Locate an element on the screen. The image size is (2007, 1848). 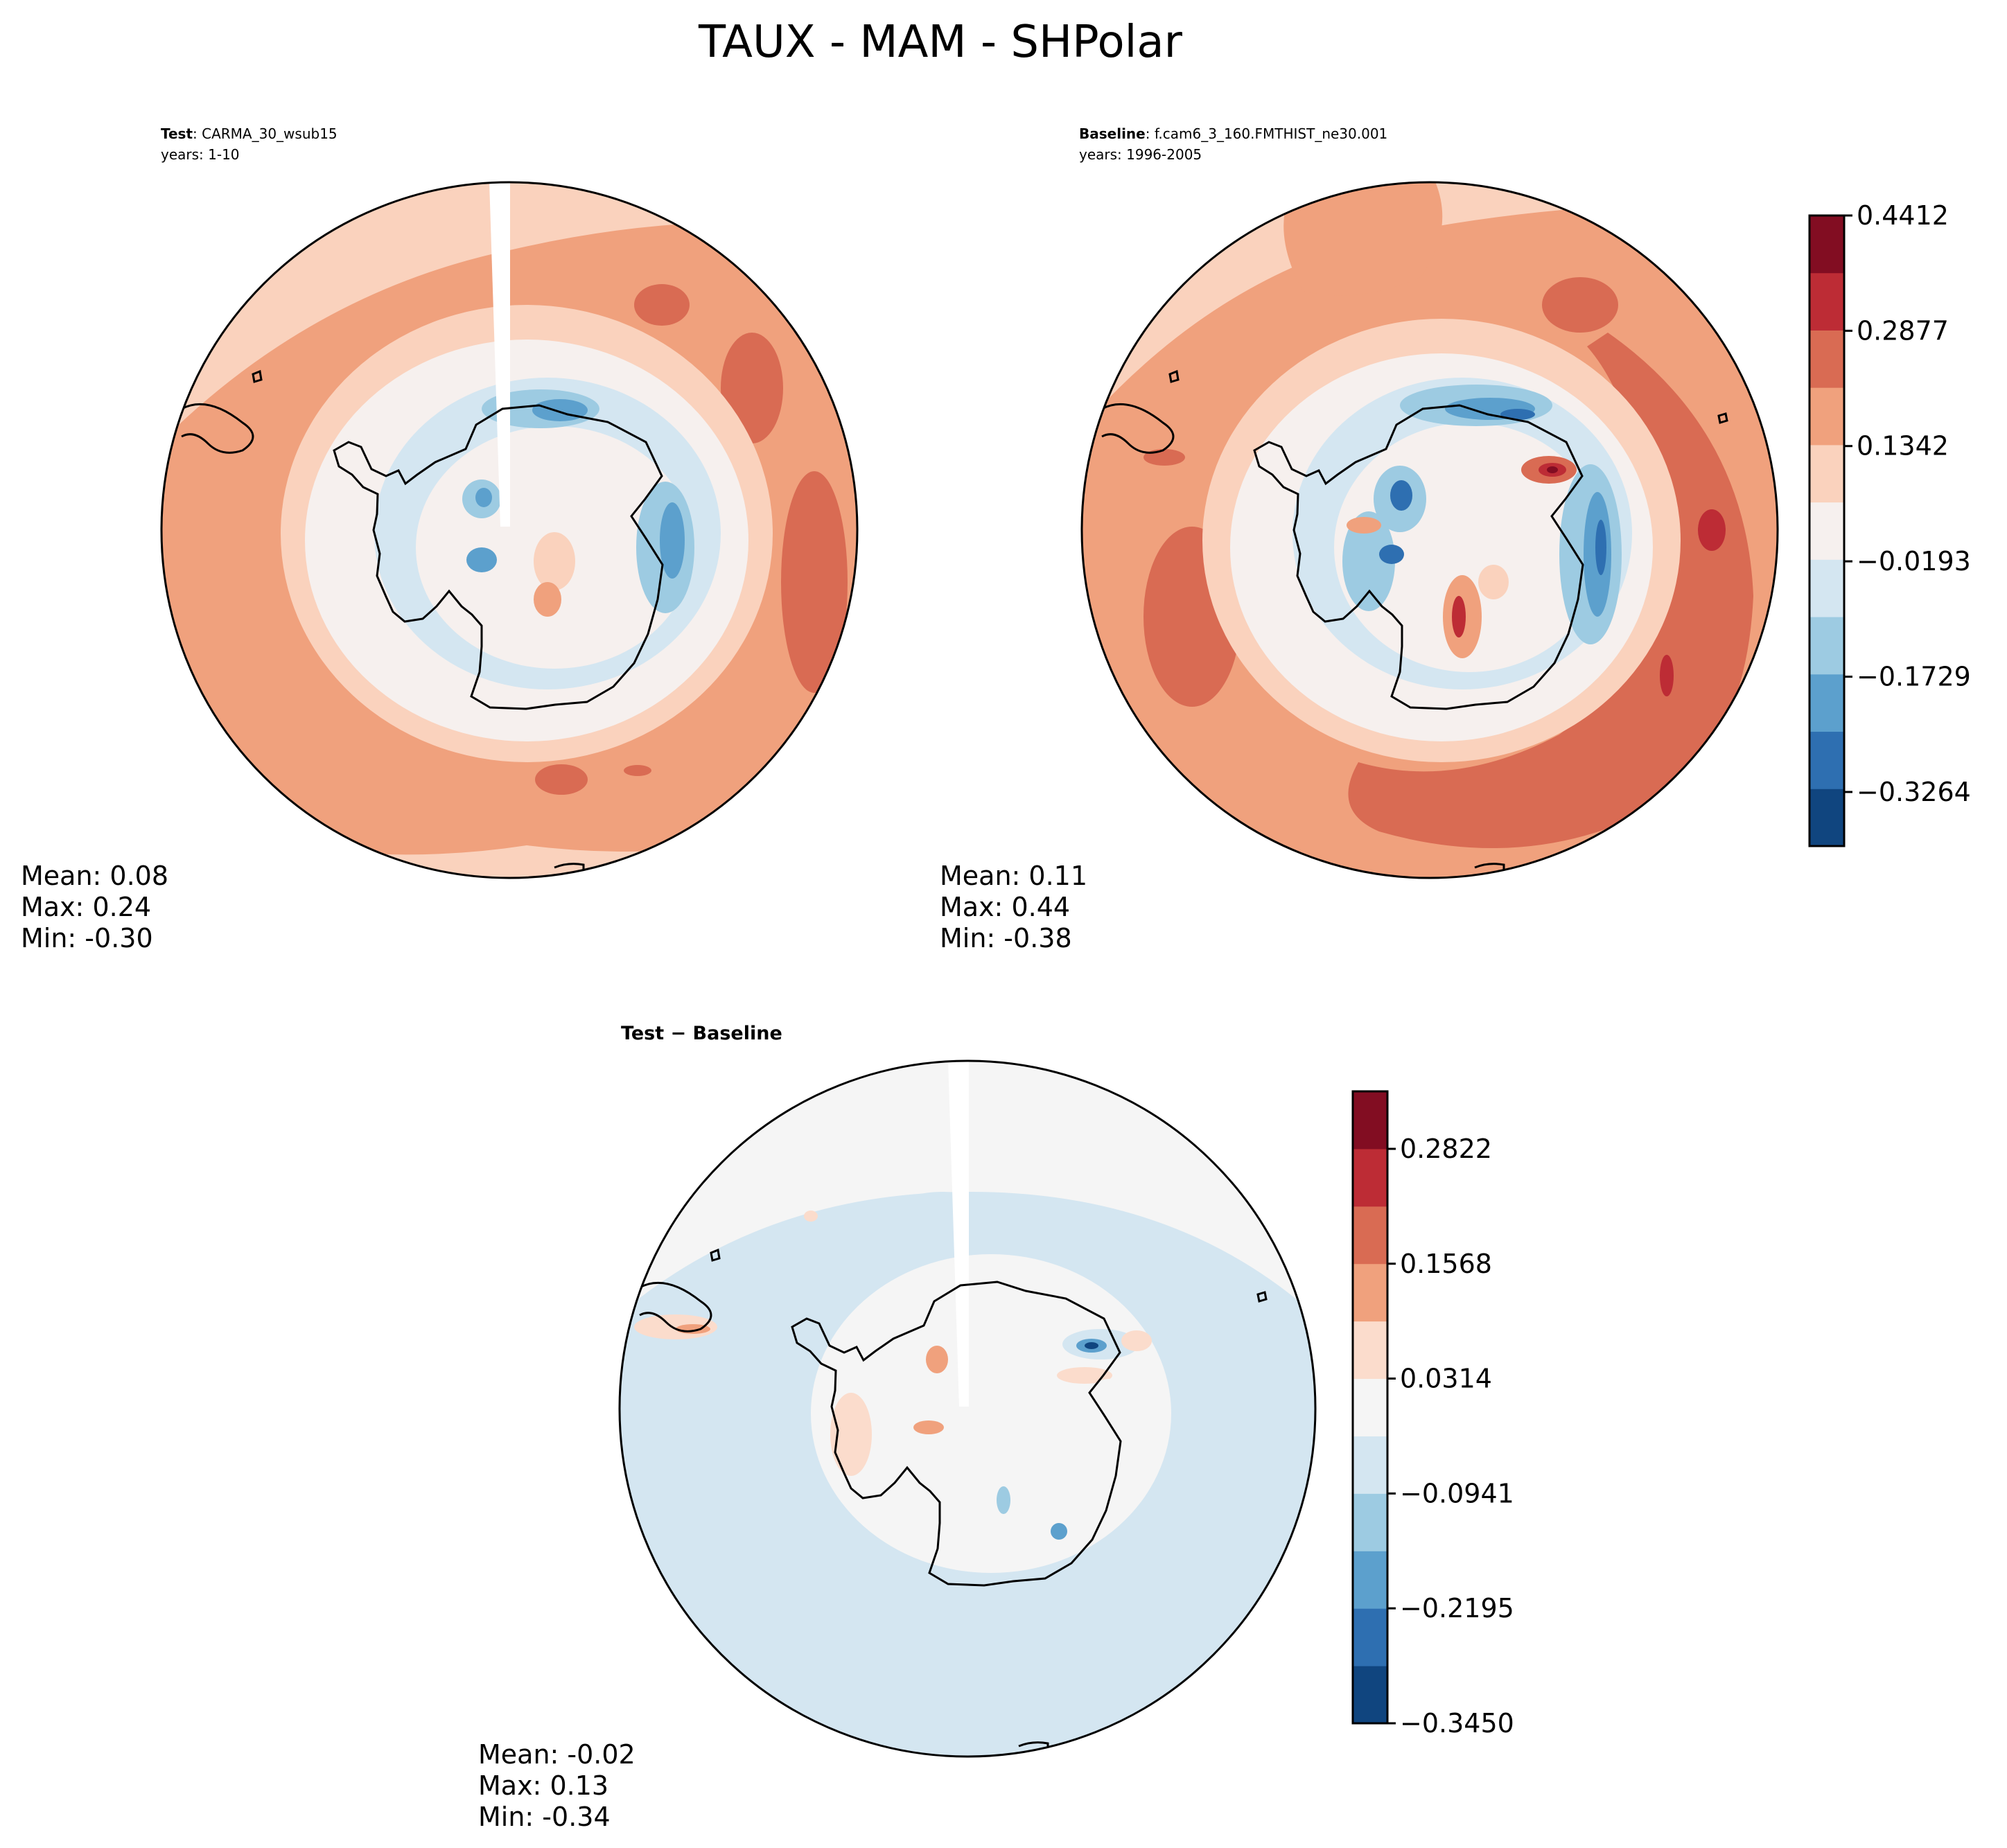
panel-diff-map is located at coordinates (967, 1409).